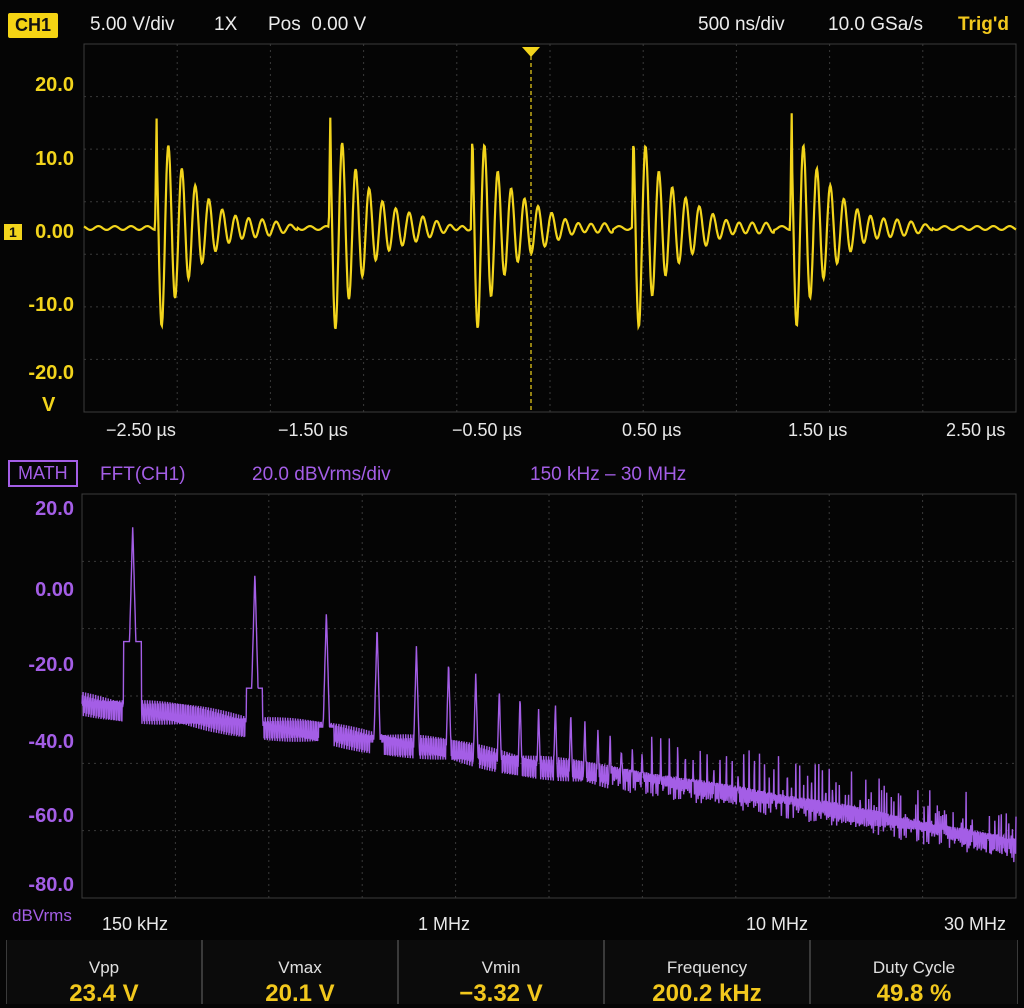  I want to click on vertical-position: Pos 0.00 V, so click(317, 24).